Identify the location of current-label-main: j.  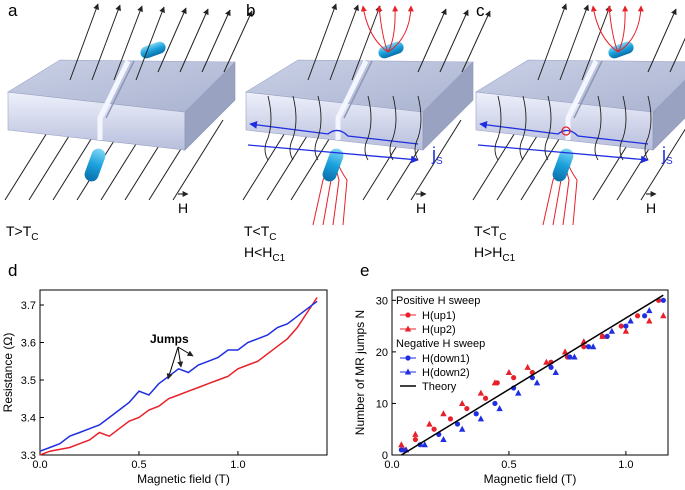
(433, 154).